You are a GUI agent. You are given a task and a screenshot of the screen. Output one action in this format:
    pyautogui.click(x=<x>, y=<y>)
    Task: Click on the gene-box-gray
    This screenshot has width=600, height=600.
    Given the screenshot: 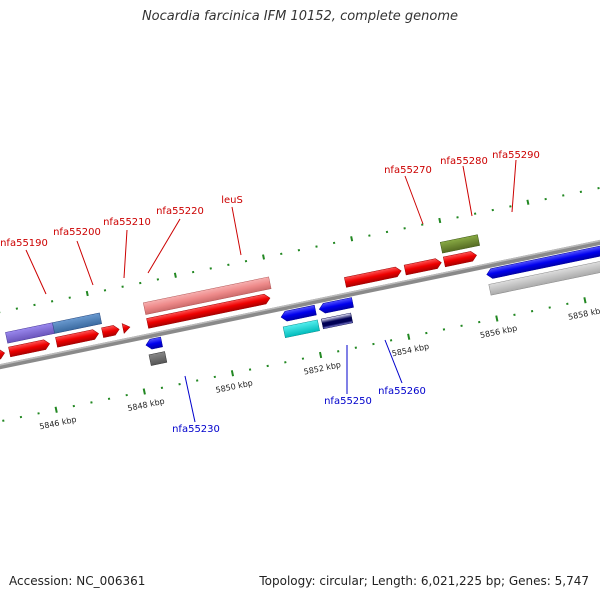 What is the action you would take?
    pyautogui.click(x=544, y=274)
    